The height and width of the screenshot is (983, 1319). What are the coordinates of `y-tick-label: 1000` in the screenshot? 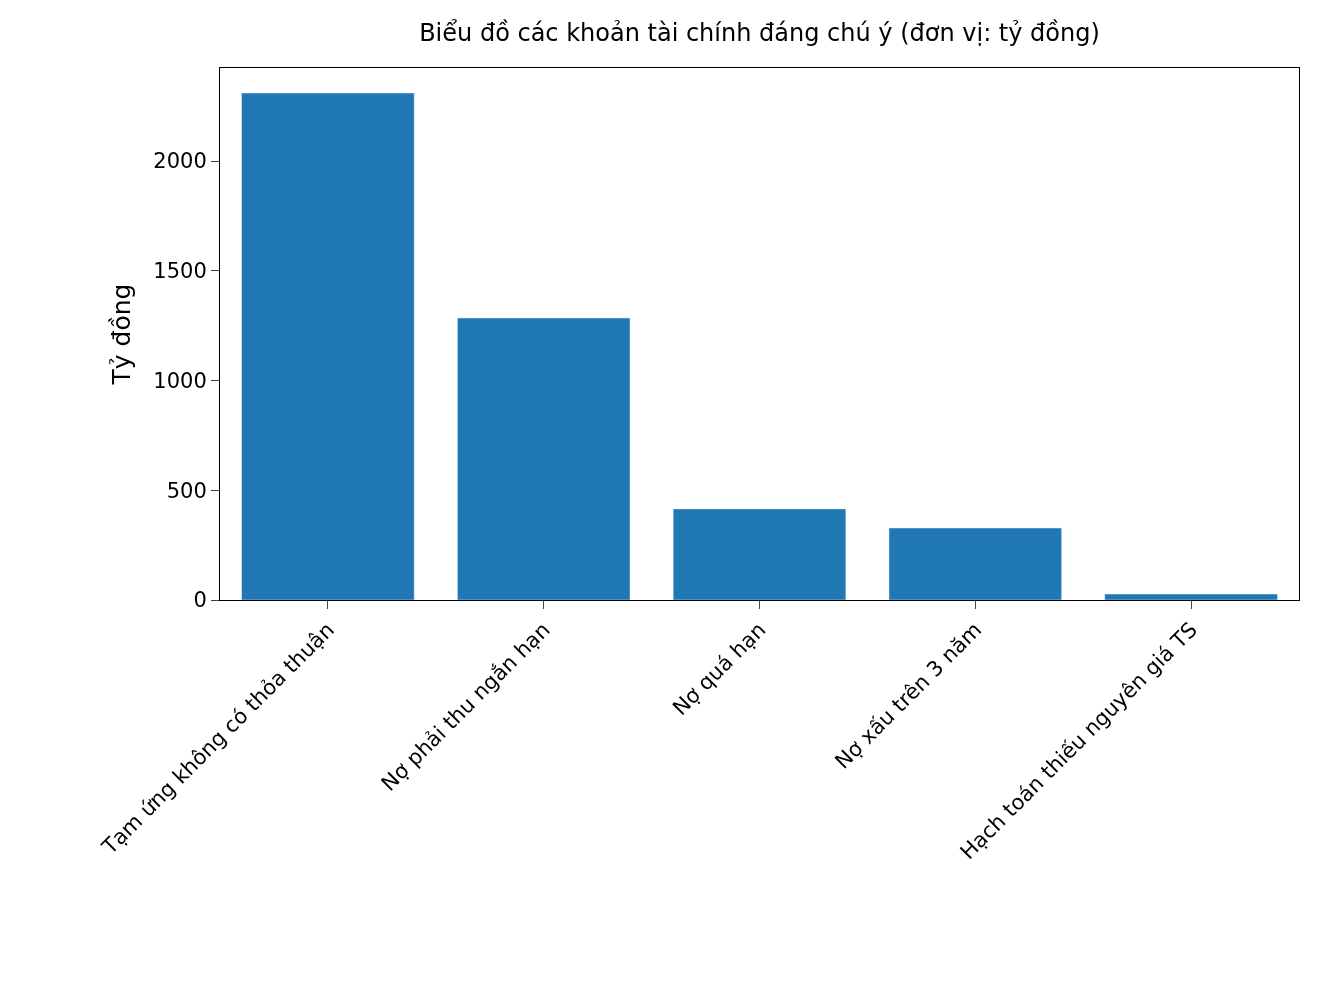 It's located at (180, 380).